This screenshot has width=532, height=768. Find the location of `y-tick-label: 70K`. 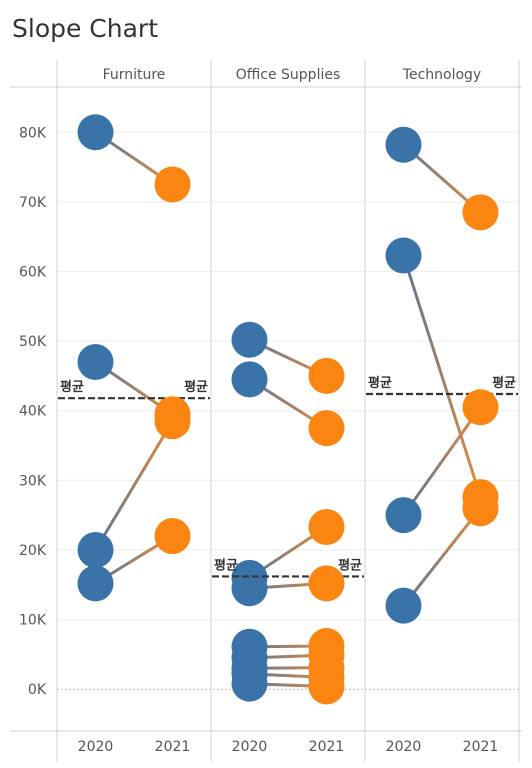

y-tick-label: 70K is located at coordinates (33, 203).